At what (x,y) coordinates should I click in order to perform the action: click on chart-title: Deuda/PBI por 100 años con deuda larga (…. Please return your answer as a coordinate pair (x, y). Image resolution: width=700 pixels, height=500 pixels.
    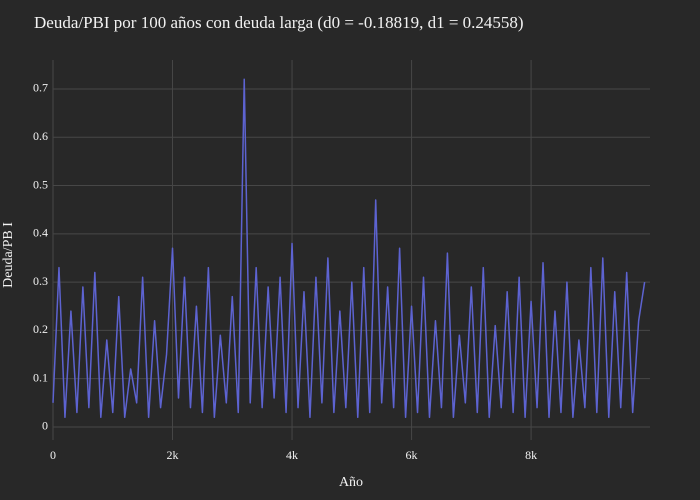
    Looking at the image, I should click on (279, 22).